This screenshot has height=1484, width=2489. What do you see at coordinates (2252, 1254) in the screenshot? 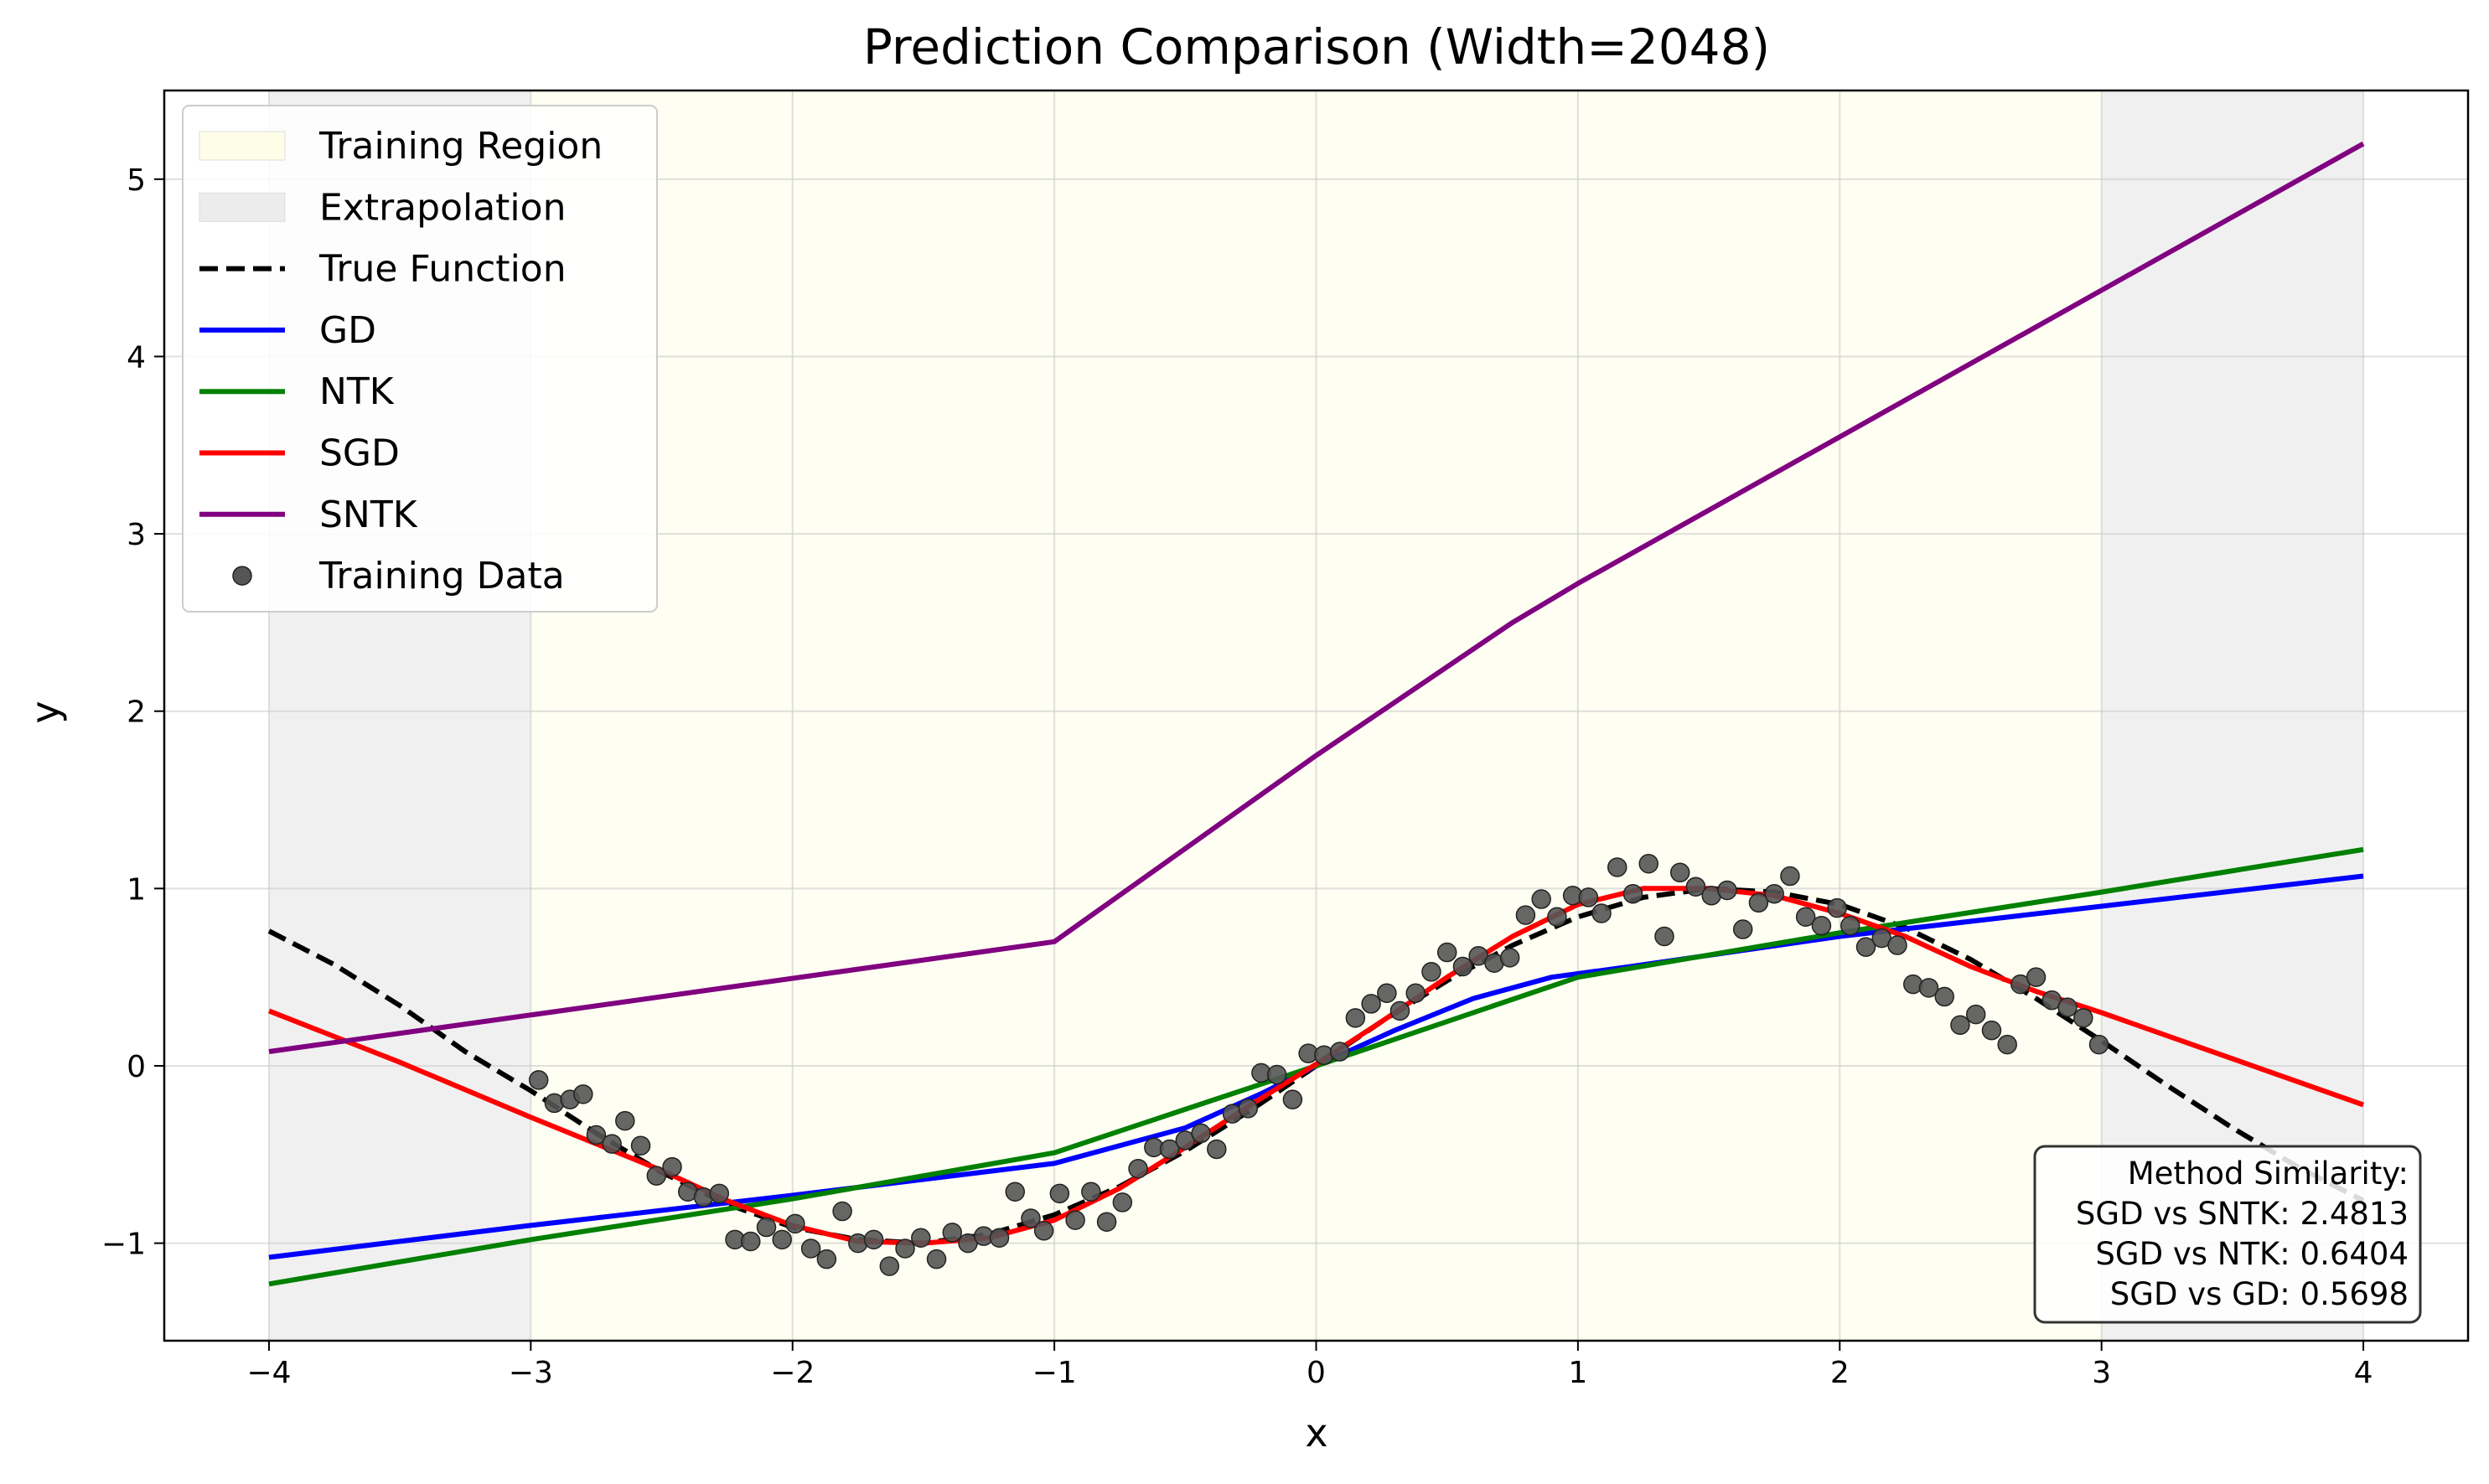
I see `annotation-line: SGD vs NTK: 0.6404` at bounding box center [2252, 1254].